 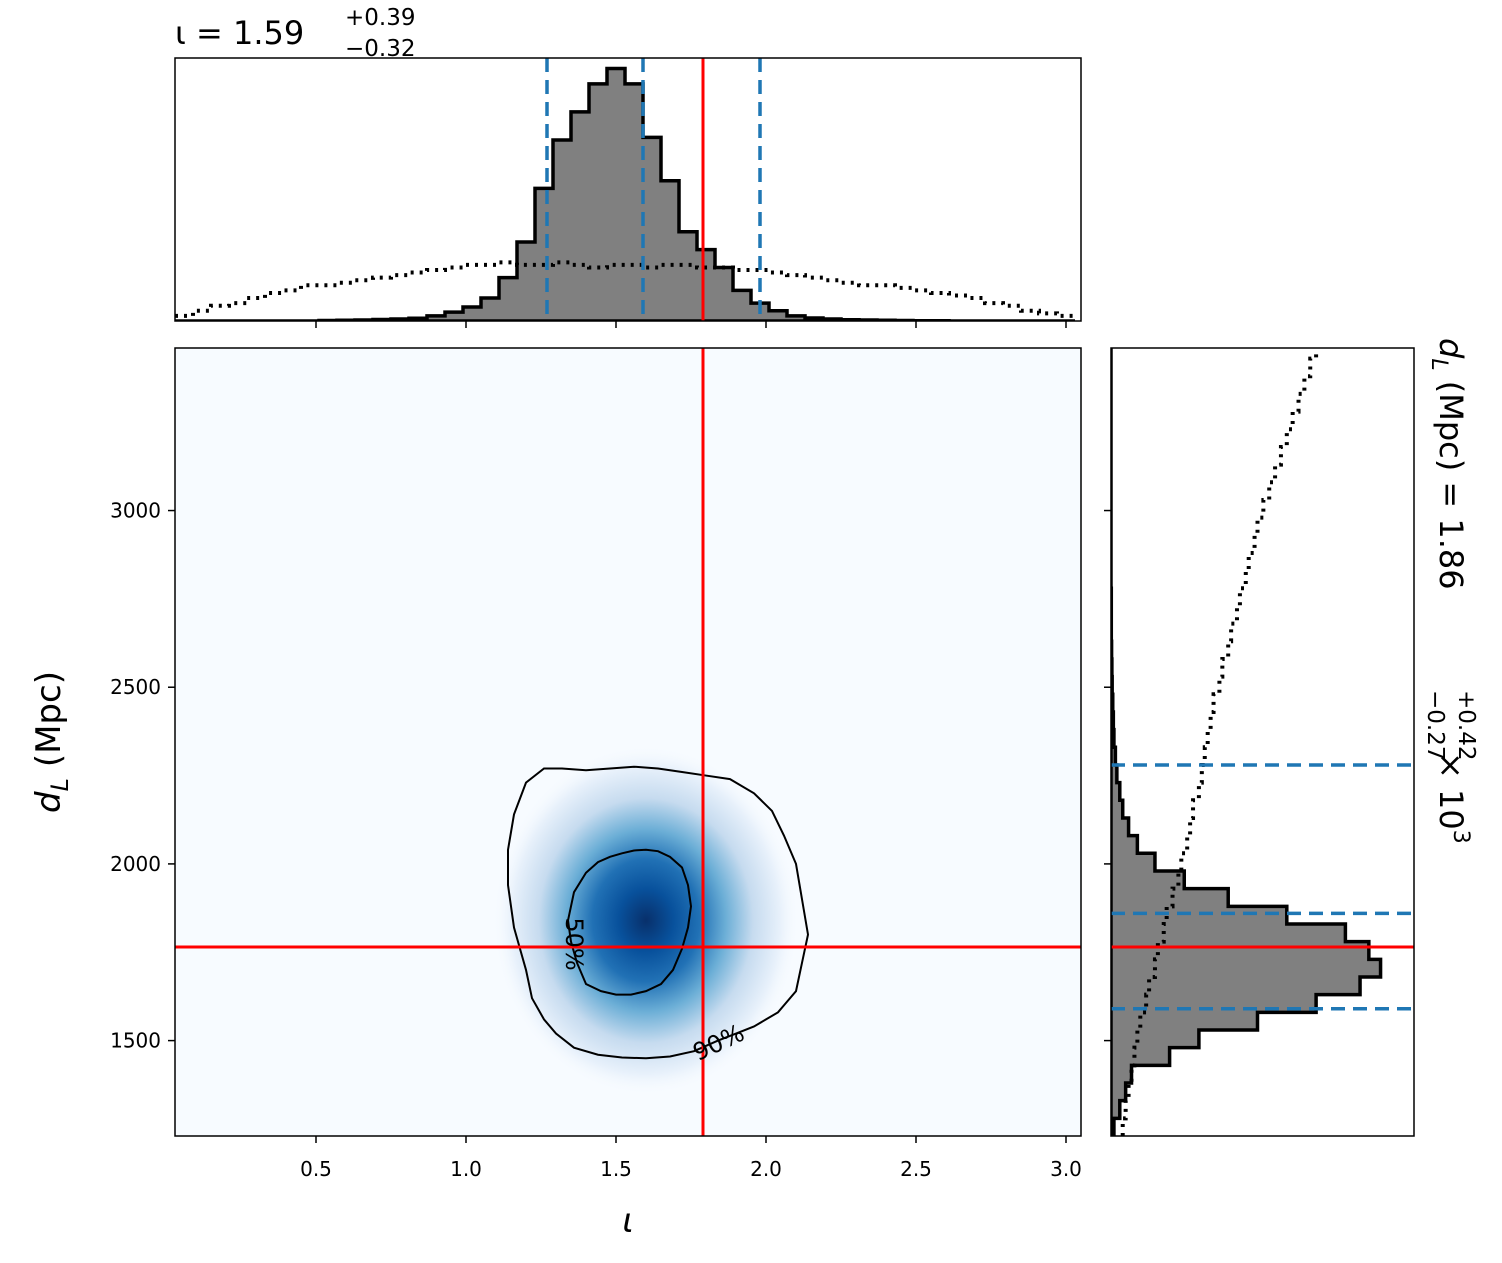 I want to click on dl-title-tail-text: × 10, so click(x=1451, y=791).